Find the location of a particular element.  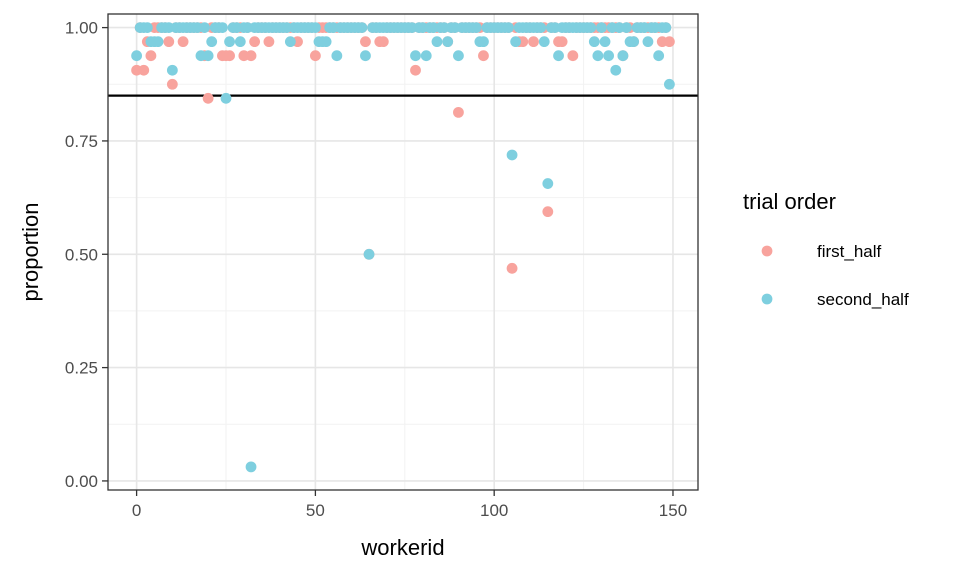

y-axis: 0.00 0.25 0.50 0.75 1.00 is located at coordinates (86, 255).